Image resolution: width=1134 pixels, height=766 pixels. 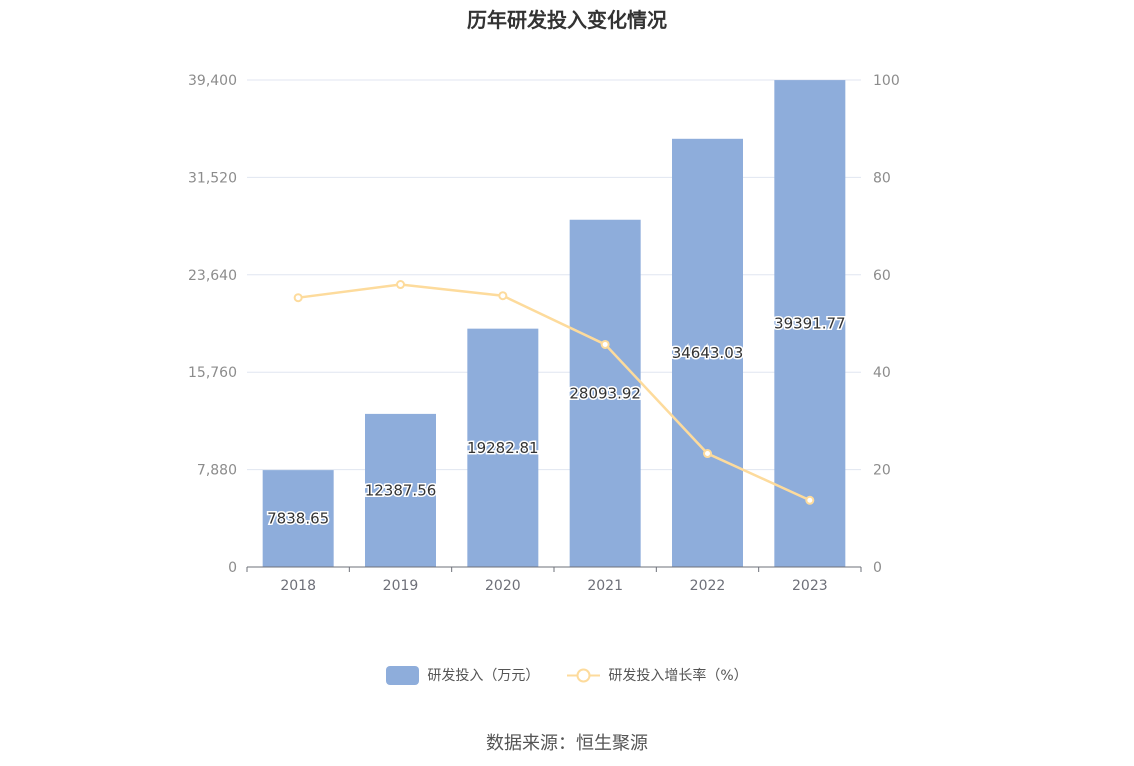 What do you see at coordinates (212, 81) in the screenshot?
I see `y-left-tick-label: 39,400` at bounding box center [212, 81].